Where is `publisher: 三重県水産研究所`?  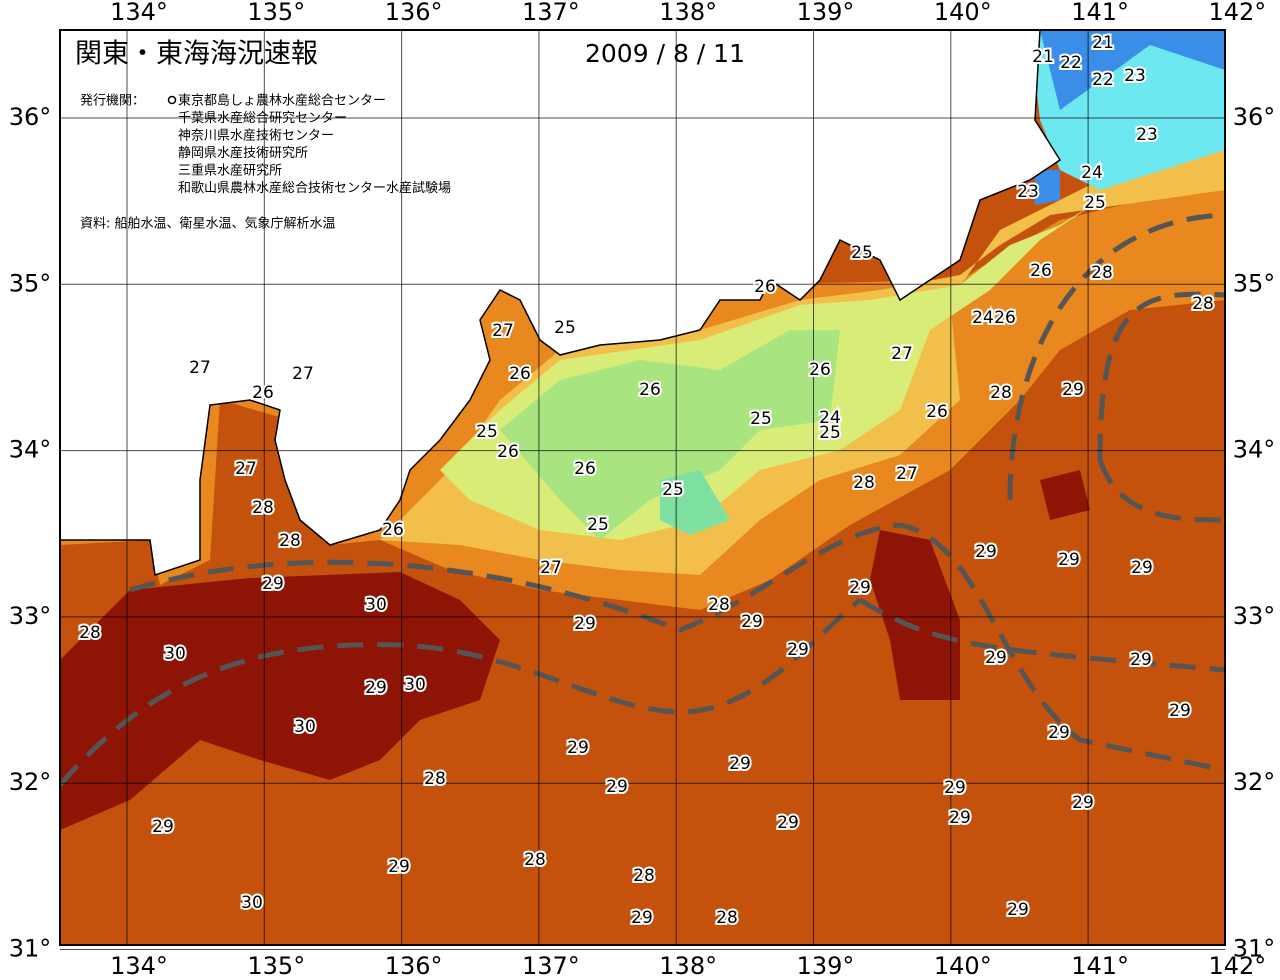 publisher: 三重県水産研究所 is located at coordinates (230, 171).